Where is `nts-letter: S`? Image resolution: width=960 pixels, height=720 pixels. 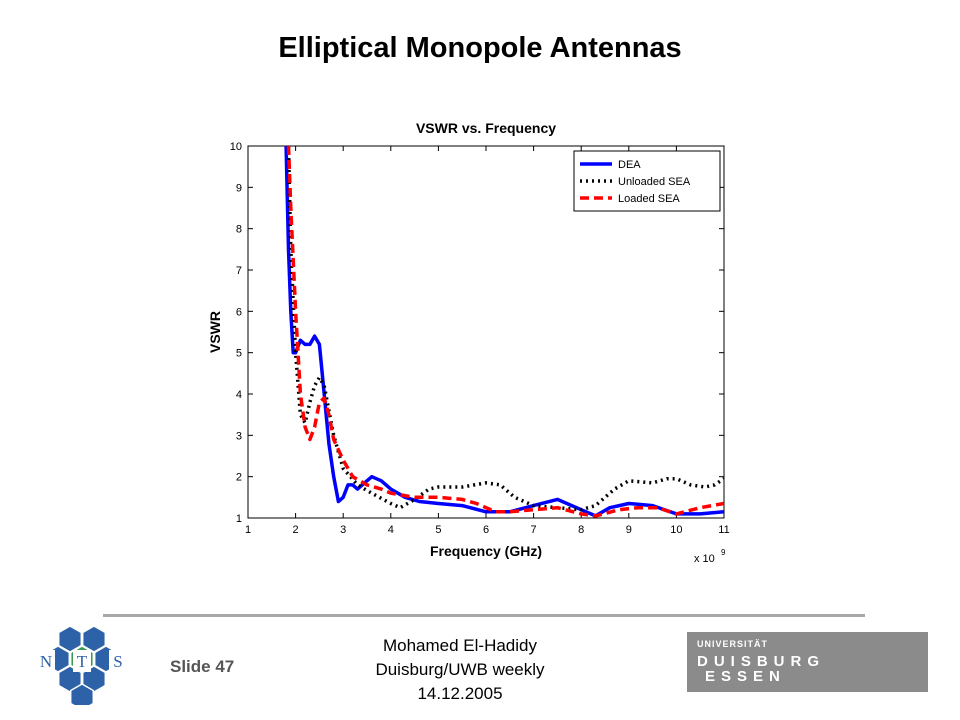
nts-letter: S is located at coordinates (117, 661).